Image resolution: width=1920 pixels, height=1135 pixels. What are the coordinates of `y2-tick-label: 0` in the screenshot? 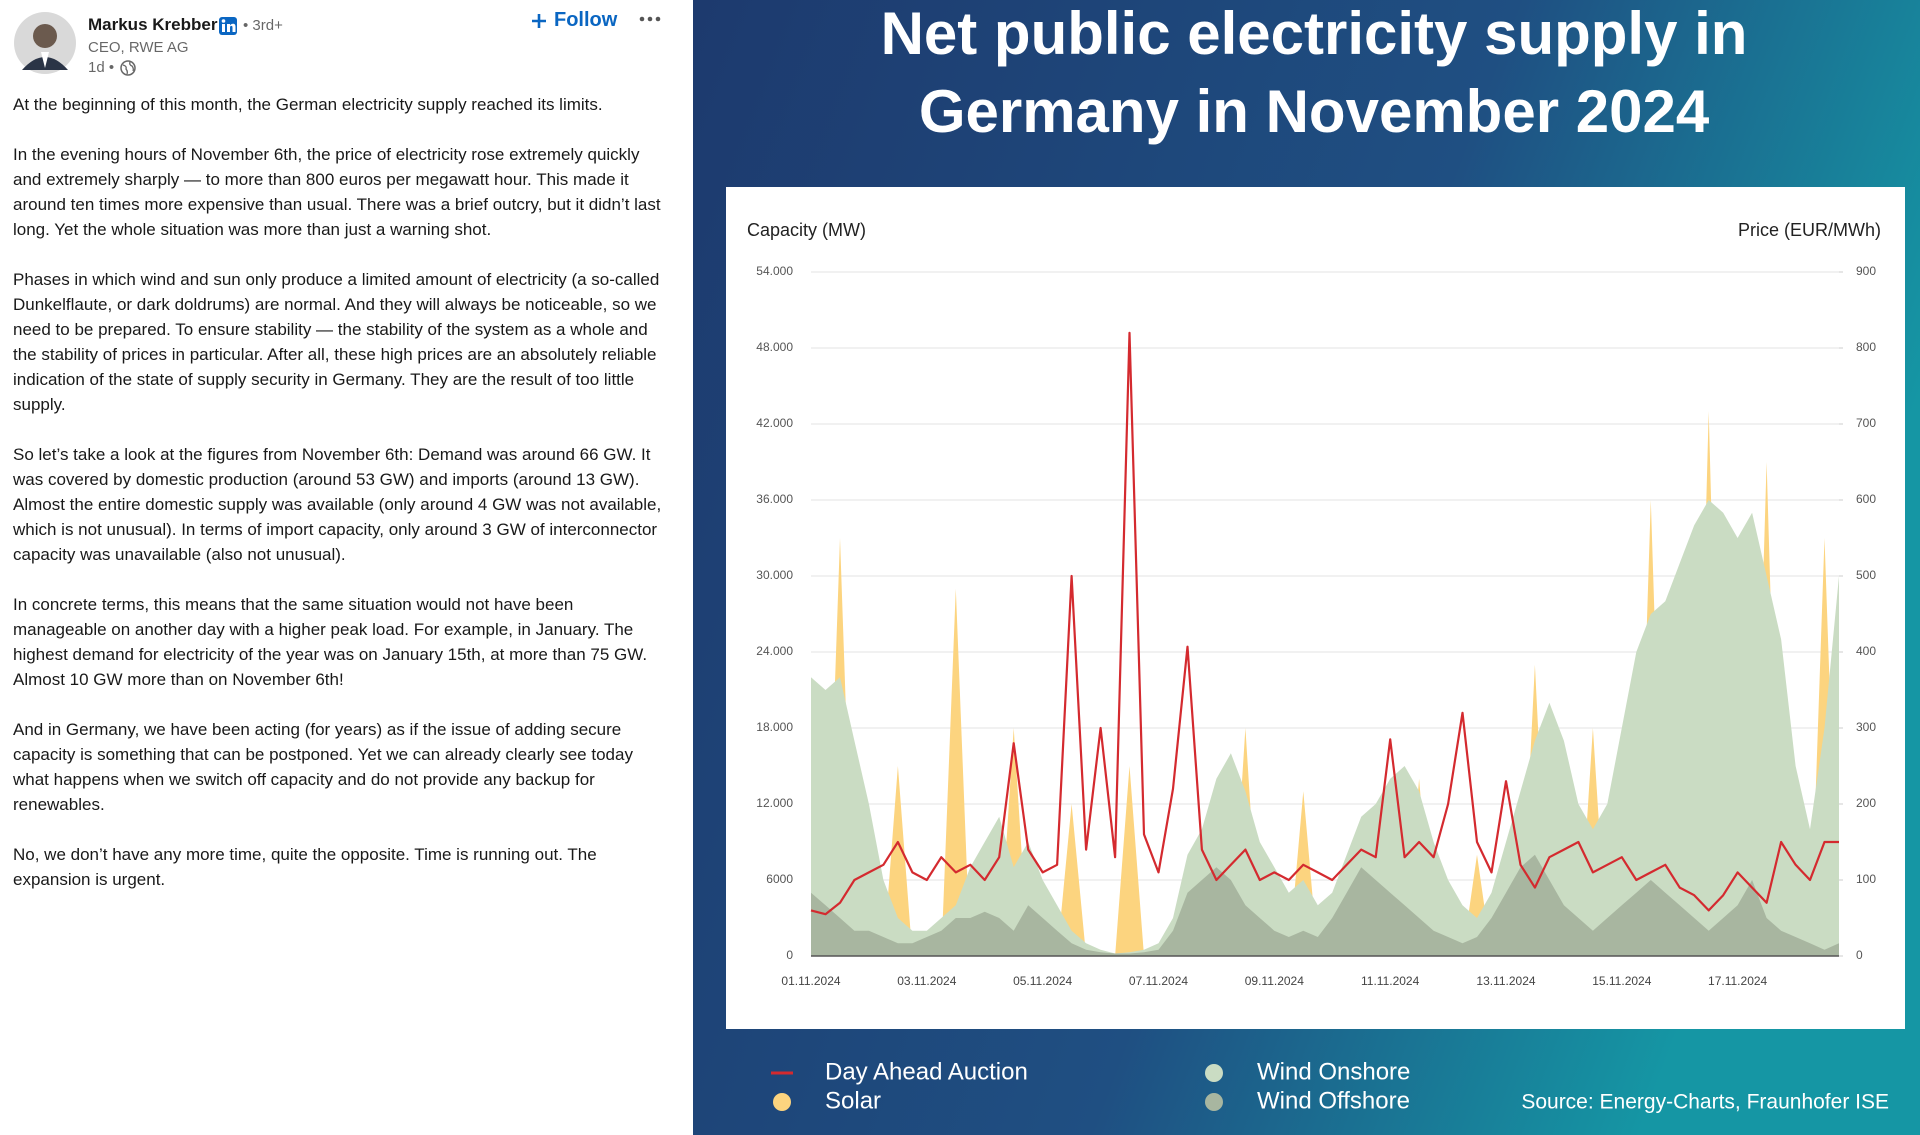 It's located at (1859, 955).